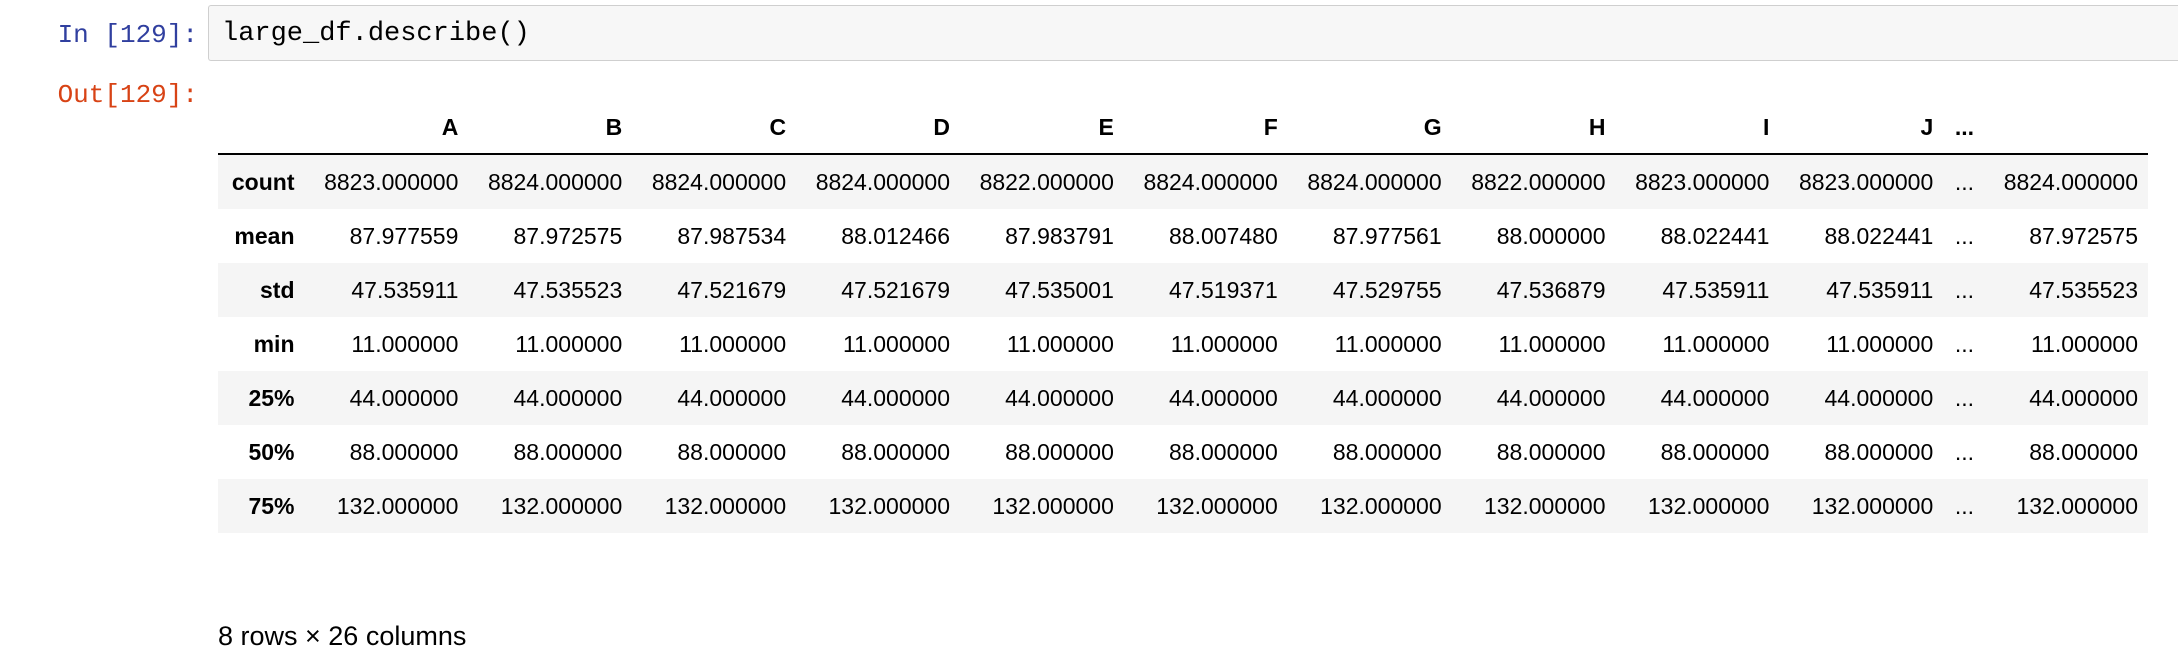  What do you see at coordinates (404, 235) in the screenshot?
I see `table-cell: 87.977559` at bounding box center [404, 235].